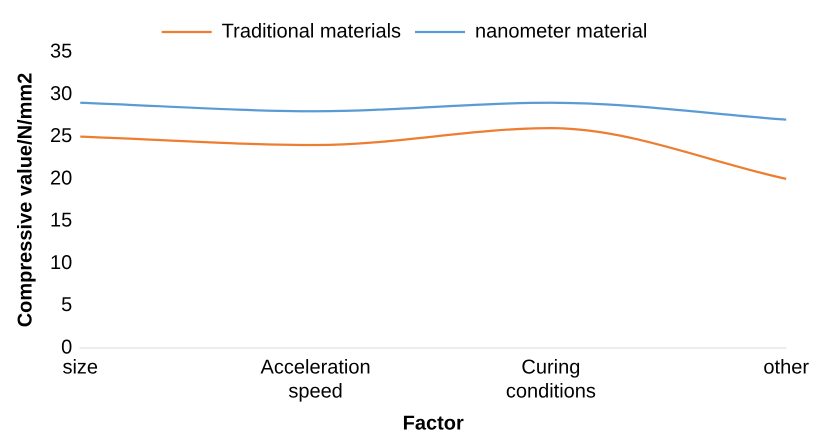  Describe the element at coordinates (25, 200) in the screenshot. I see `y-axis-title: Compressive value/N/mm2` at that location.